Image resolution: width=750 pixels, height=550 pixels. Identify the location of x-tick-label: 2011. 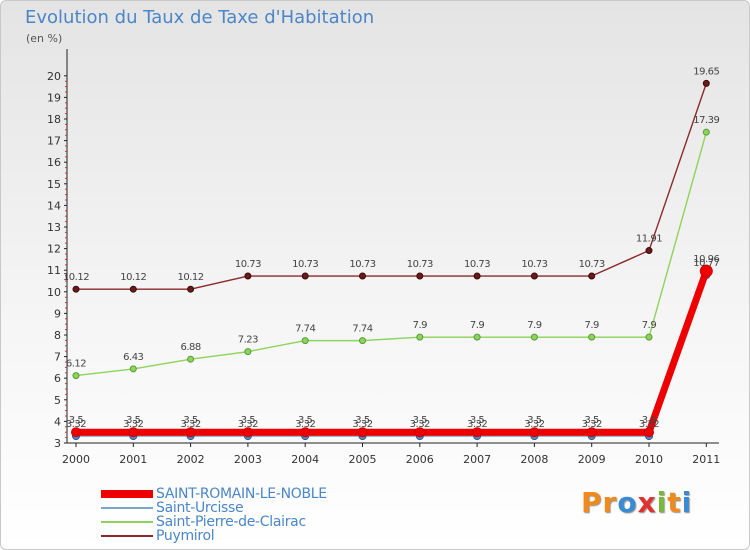
(706, 459).